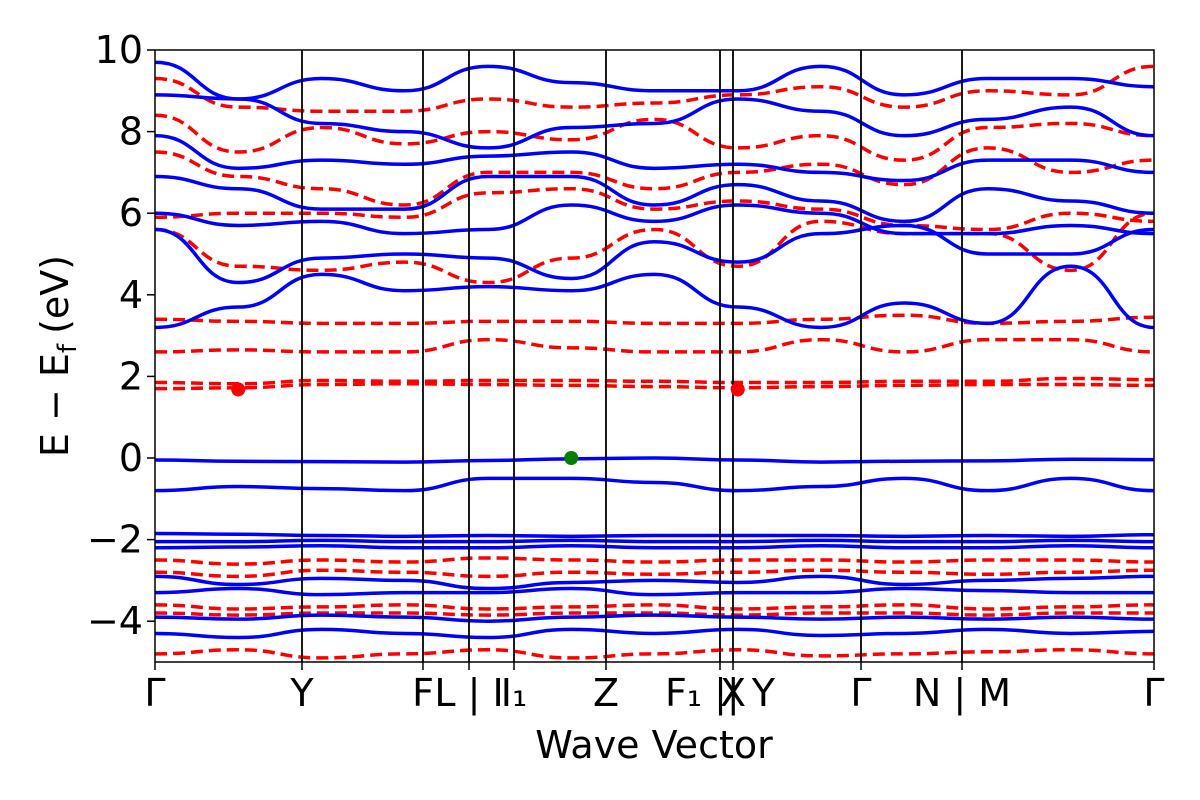  I want to click on y-axis-title-sub: f, so click(68, 348).